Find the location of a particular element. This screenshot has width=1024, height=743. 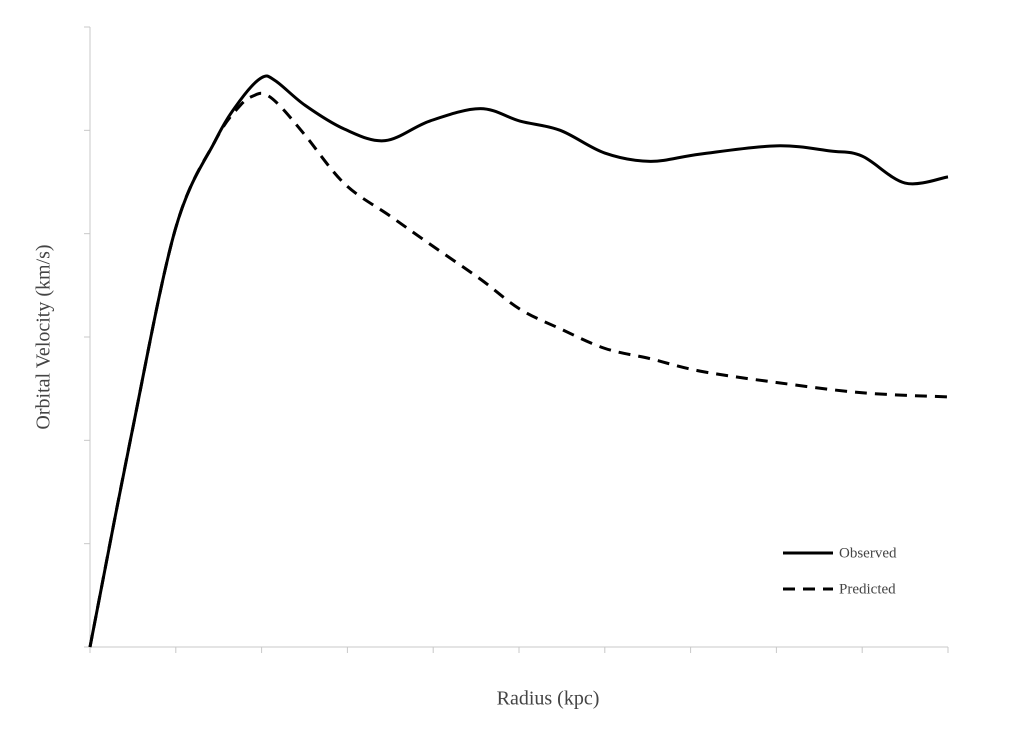

legend-label: Observed is located at coordinates (868, 553).